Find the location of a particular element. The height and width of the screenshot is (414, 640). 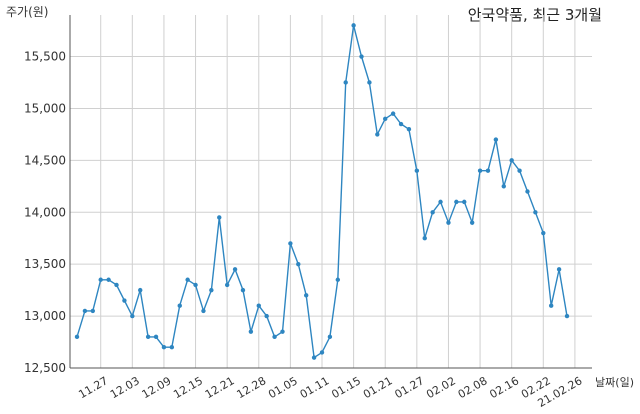

x-tick-label: 12.09 is located at coordinates (157, 387).